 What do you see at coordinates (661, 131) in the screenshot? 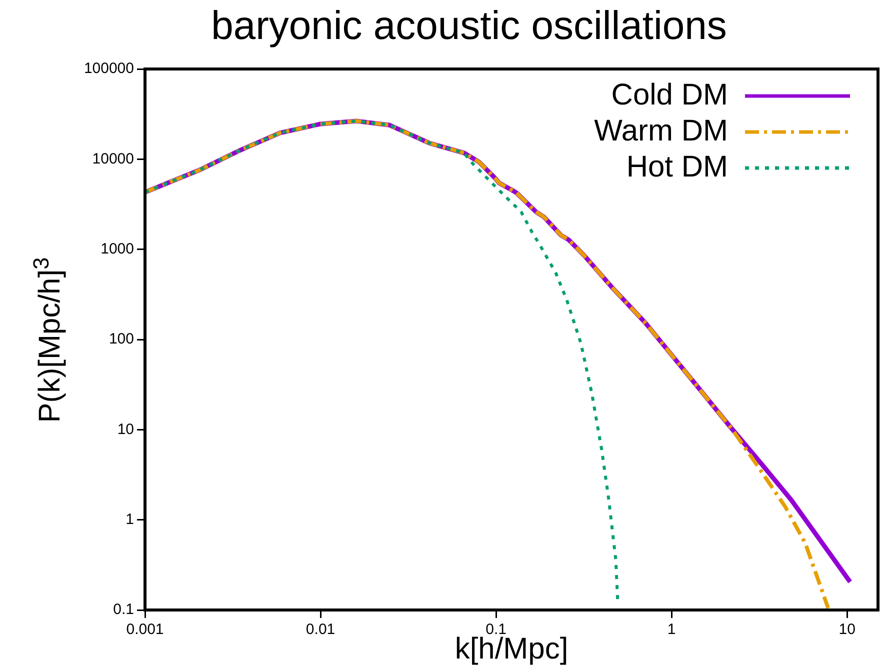
I see `legend-label: Warm DM` at bounding box center [661, 131].